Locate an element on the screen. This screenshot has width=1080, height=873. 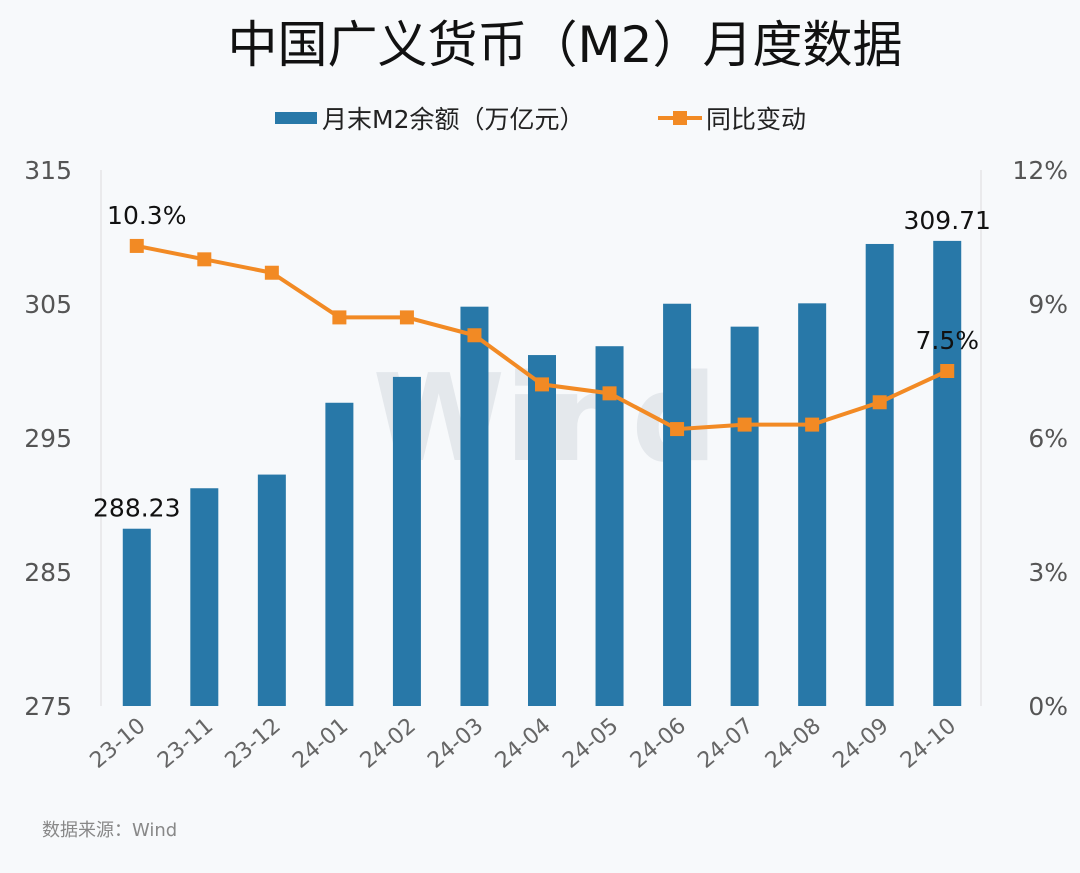
x-tick: 24-08 is located at coordinates (793, 743).